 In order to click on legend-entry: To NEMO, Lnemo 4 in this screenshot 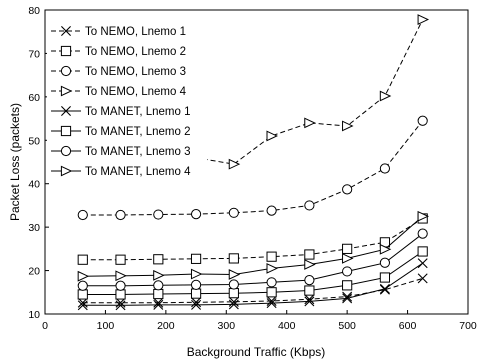, I will do `click(119, 91)`.